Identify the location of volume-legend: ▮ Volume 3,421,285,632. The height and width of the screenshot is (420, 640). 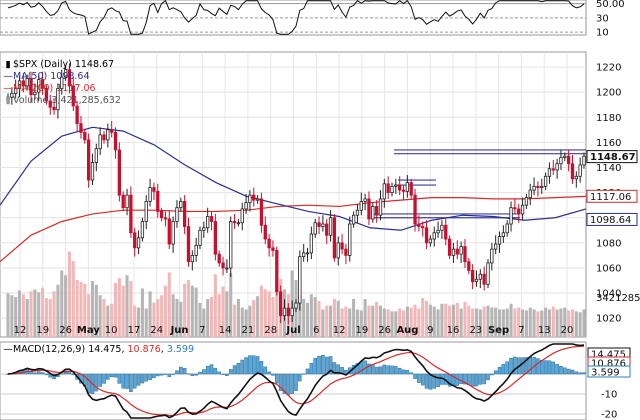
(62, 101).